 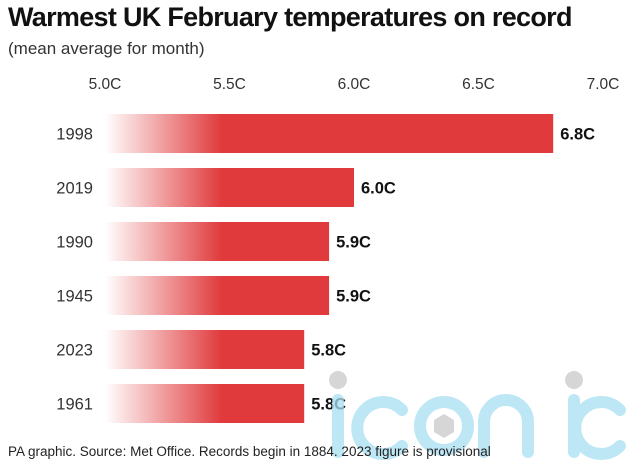 I want to click on category-label: 1961, so click(x=74, y=405).